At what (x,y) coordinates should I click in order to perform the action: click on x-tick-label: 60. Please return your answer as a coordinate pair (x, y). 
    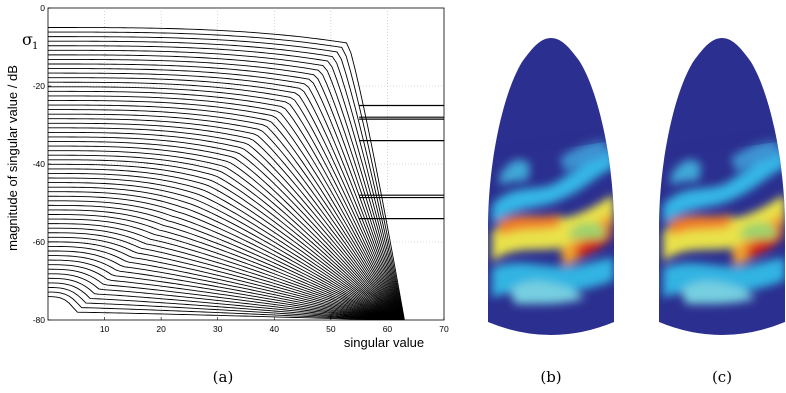
    Looking at the image, I should click on (388, 329).